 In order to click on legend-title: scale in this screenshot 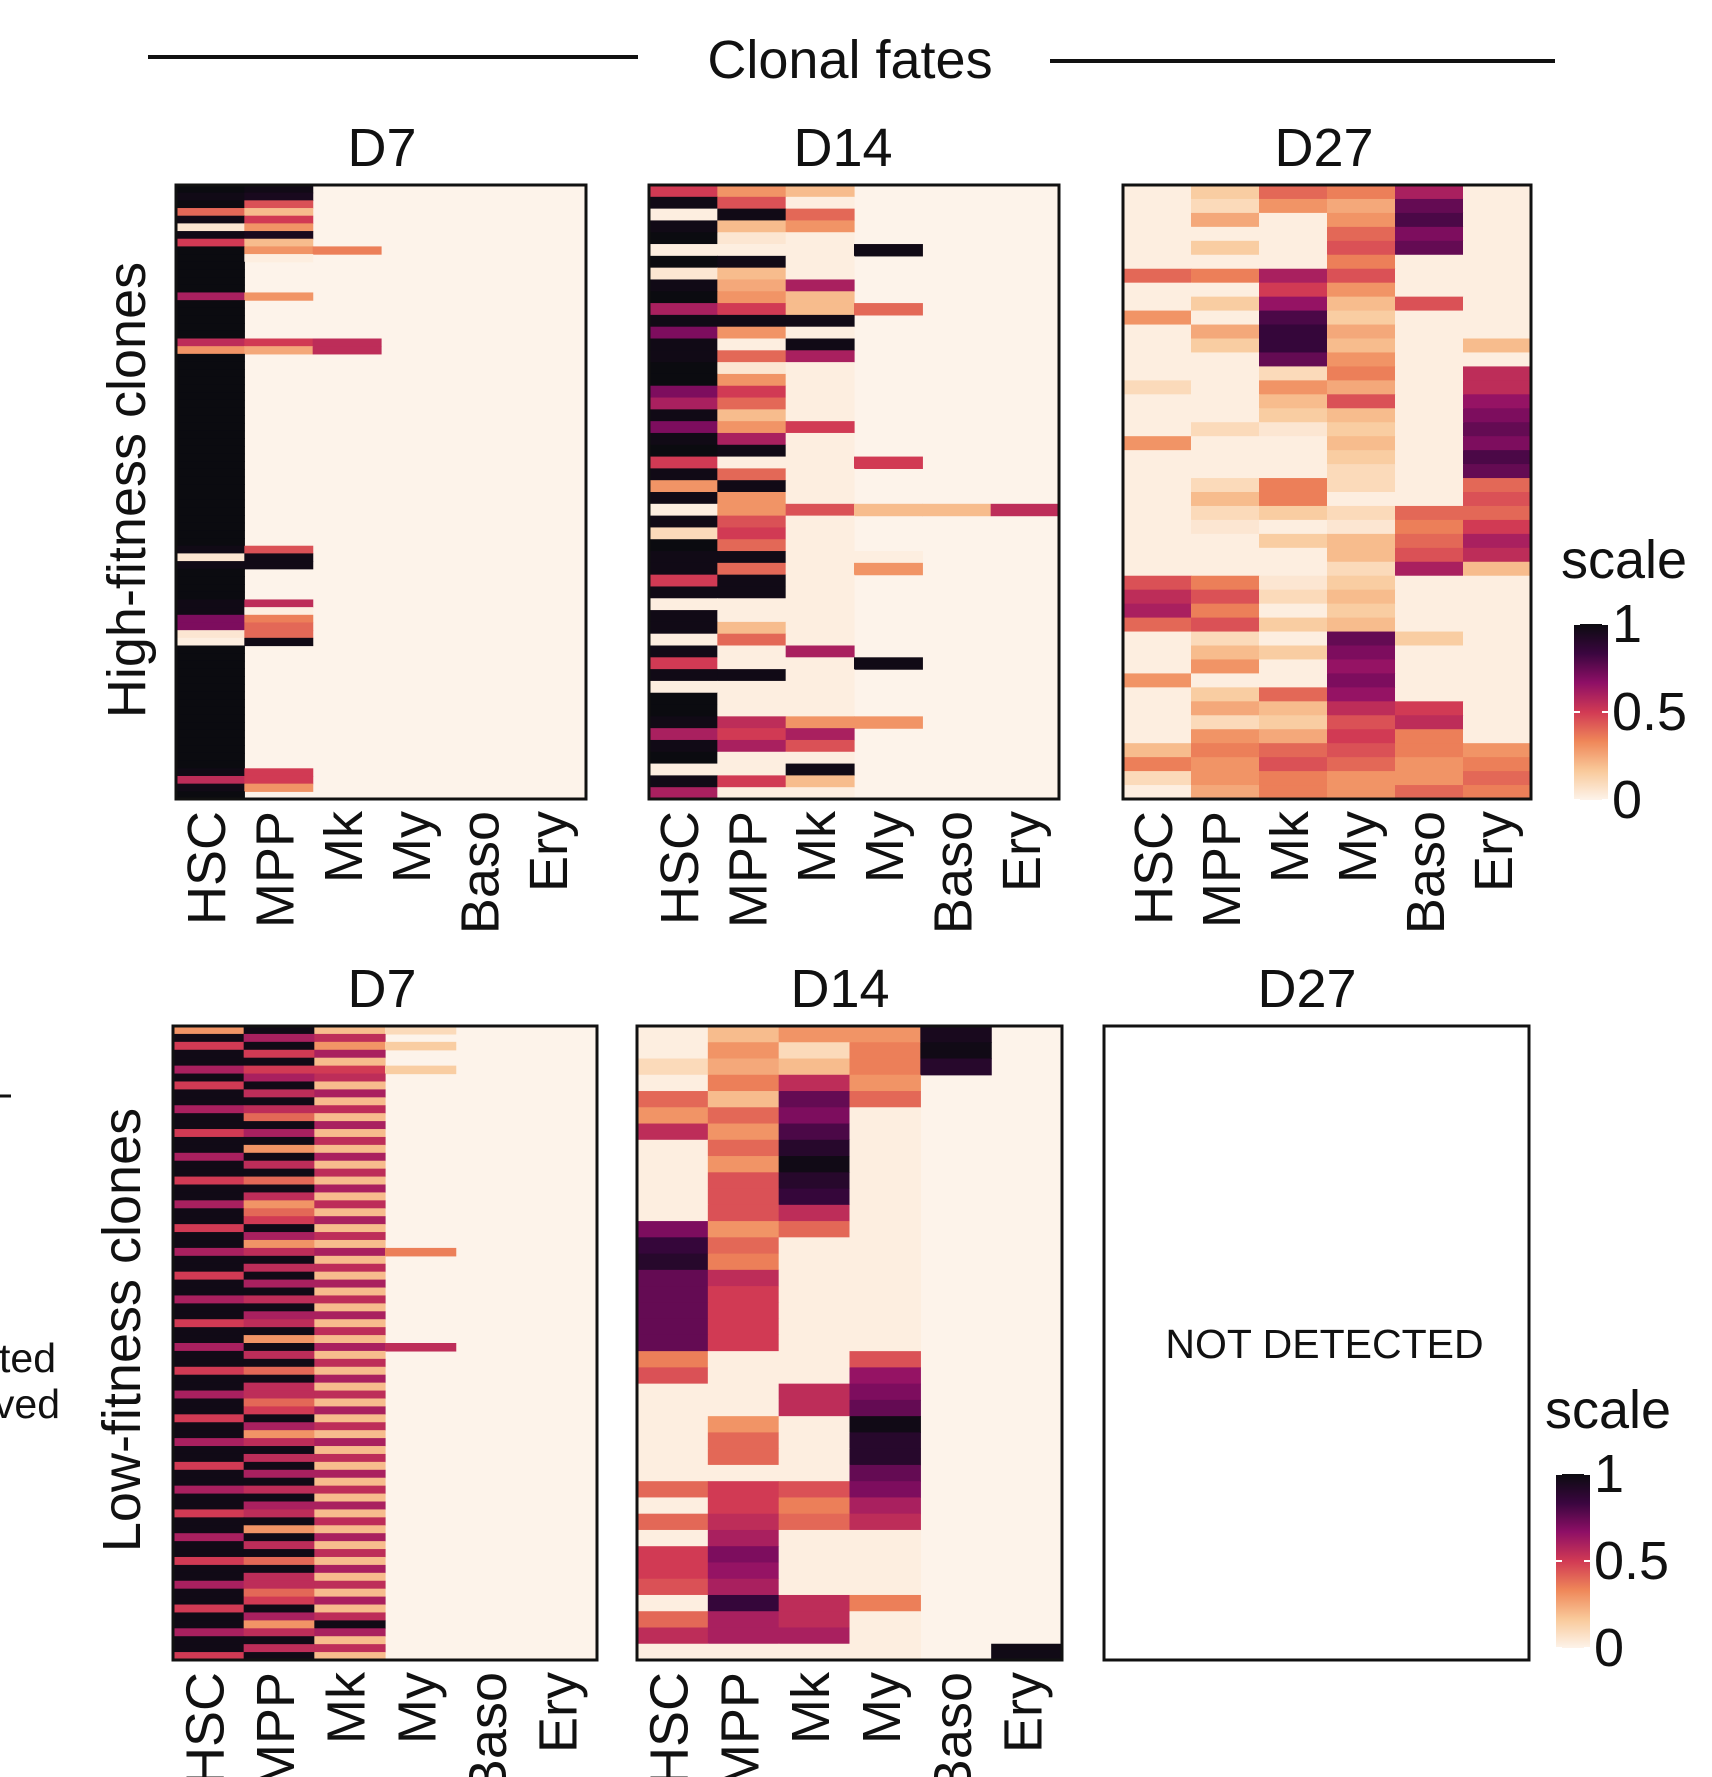, I will do `click(1608, 1410)`.